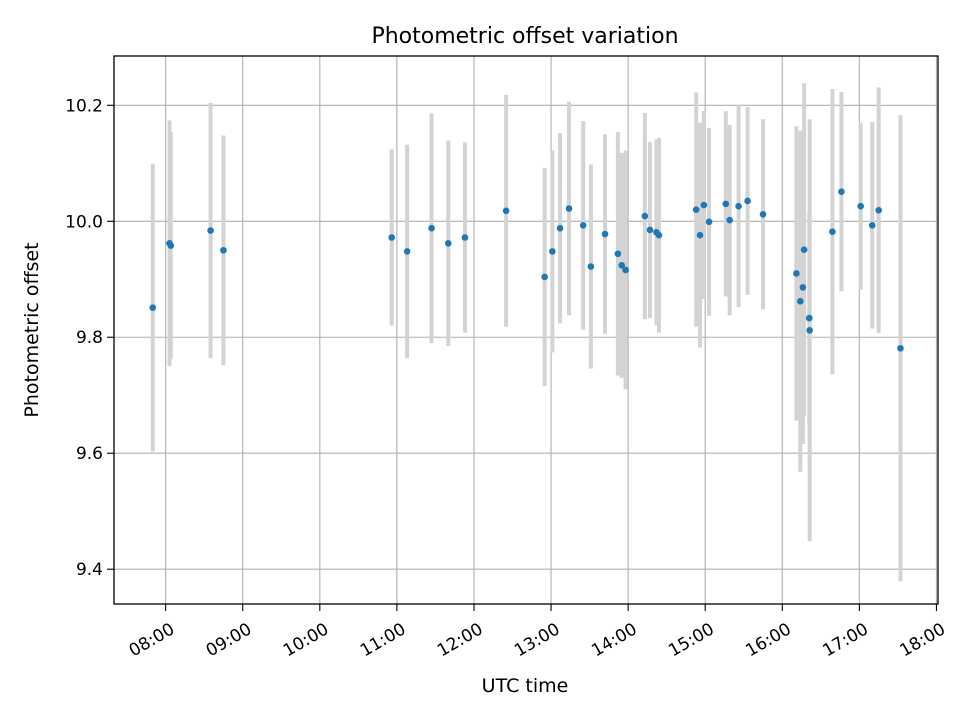 The width and height of the screenshot is (960, 720). Describe the element at coordinates (84, 222) in the screenshot. I see `y-tick-label: 10.0` at that location.